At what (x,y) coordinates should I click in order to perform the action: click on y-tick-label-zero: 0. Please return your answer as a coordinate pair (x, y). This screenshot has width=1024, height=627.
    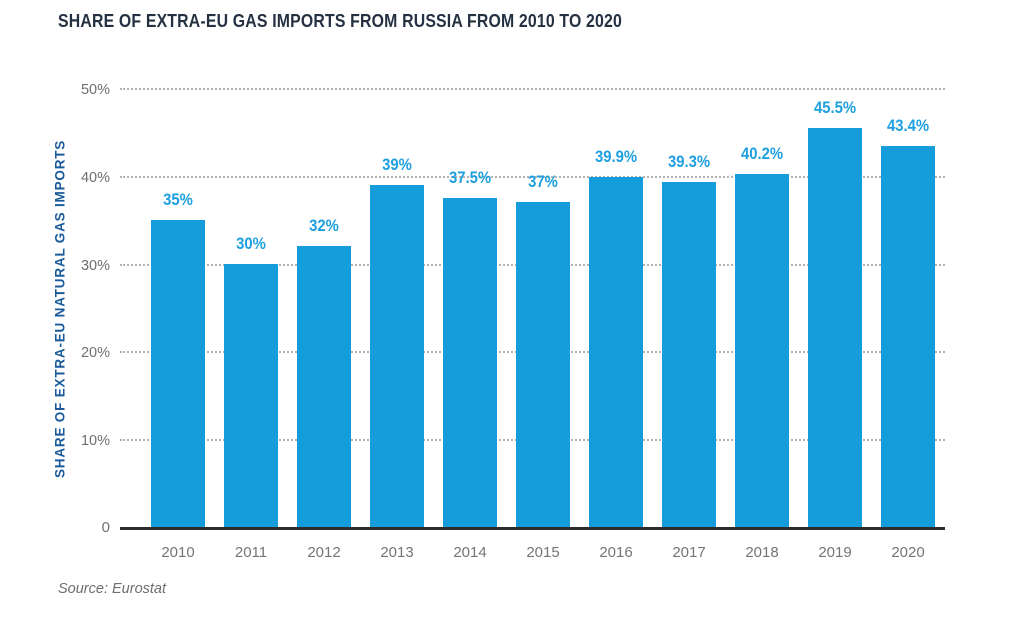
    Looking at the image, I should click on (105, 527).